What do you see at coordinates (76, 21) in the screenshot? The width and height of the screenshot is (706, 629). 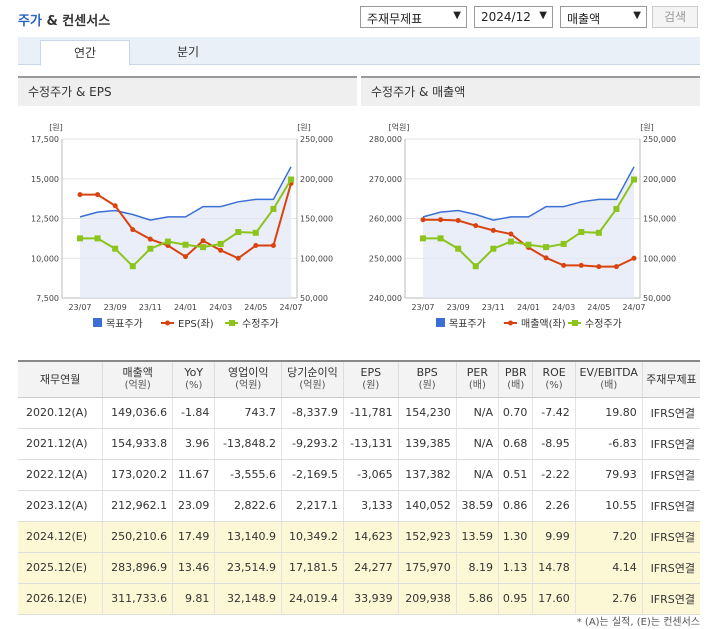 I see `title-part2: & 컨센서스` at bounding box center [76, 21].